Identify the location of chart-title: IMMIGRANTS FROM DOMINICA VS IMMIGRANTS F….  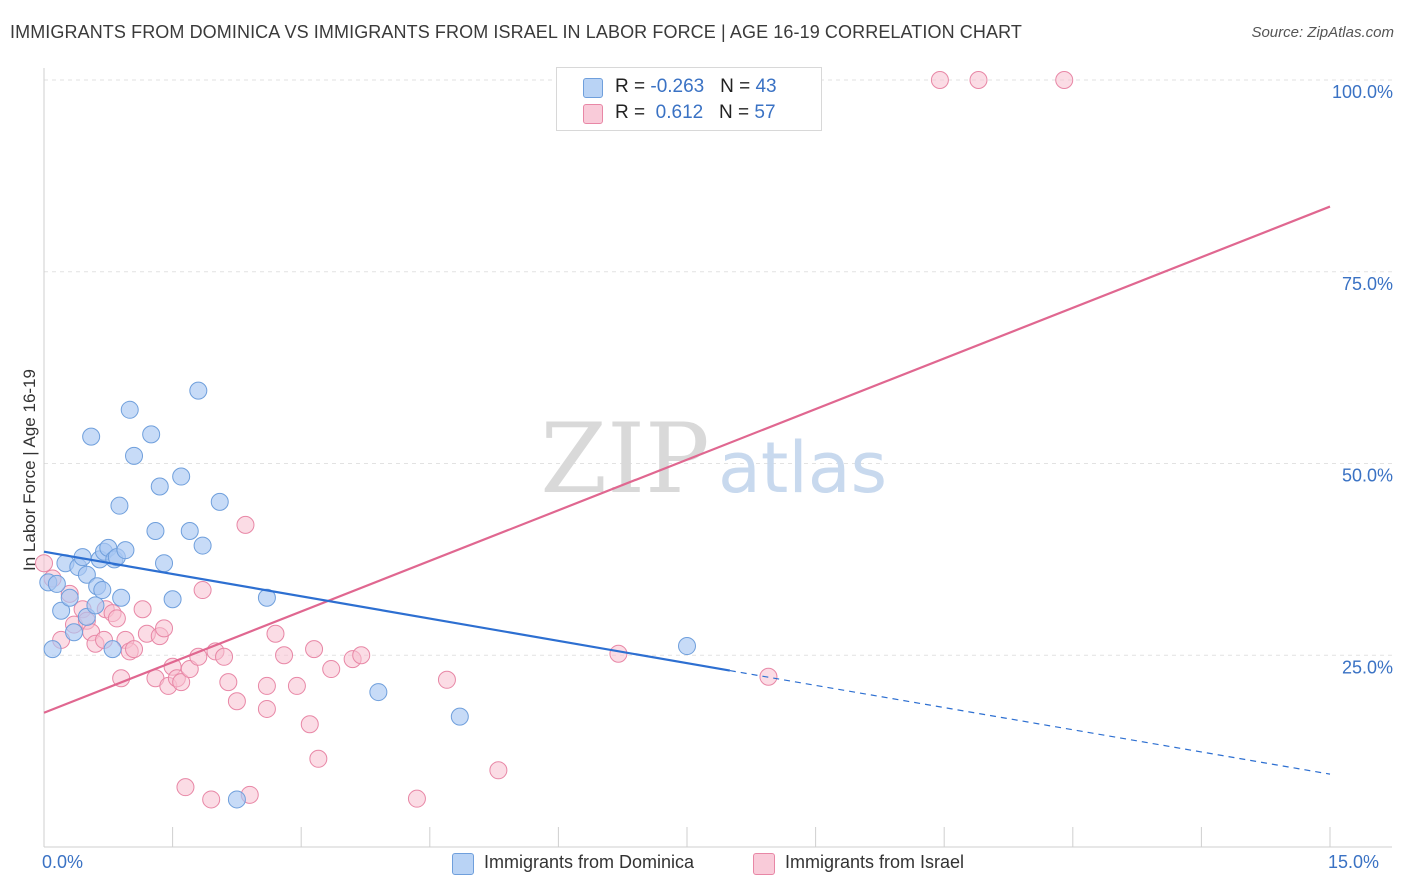
(516, 32).